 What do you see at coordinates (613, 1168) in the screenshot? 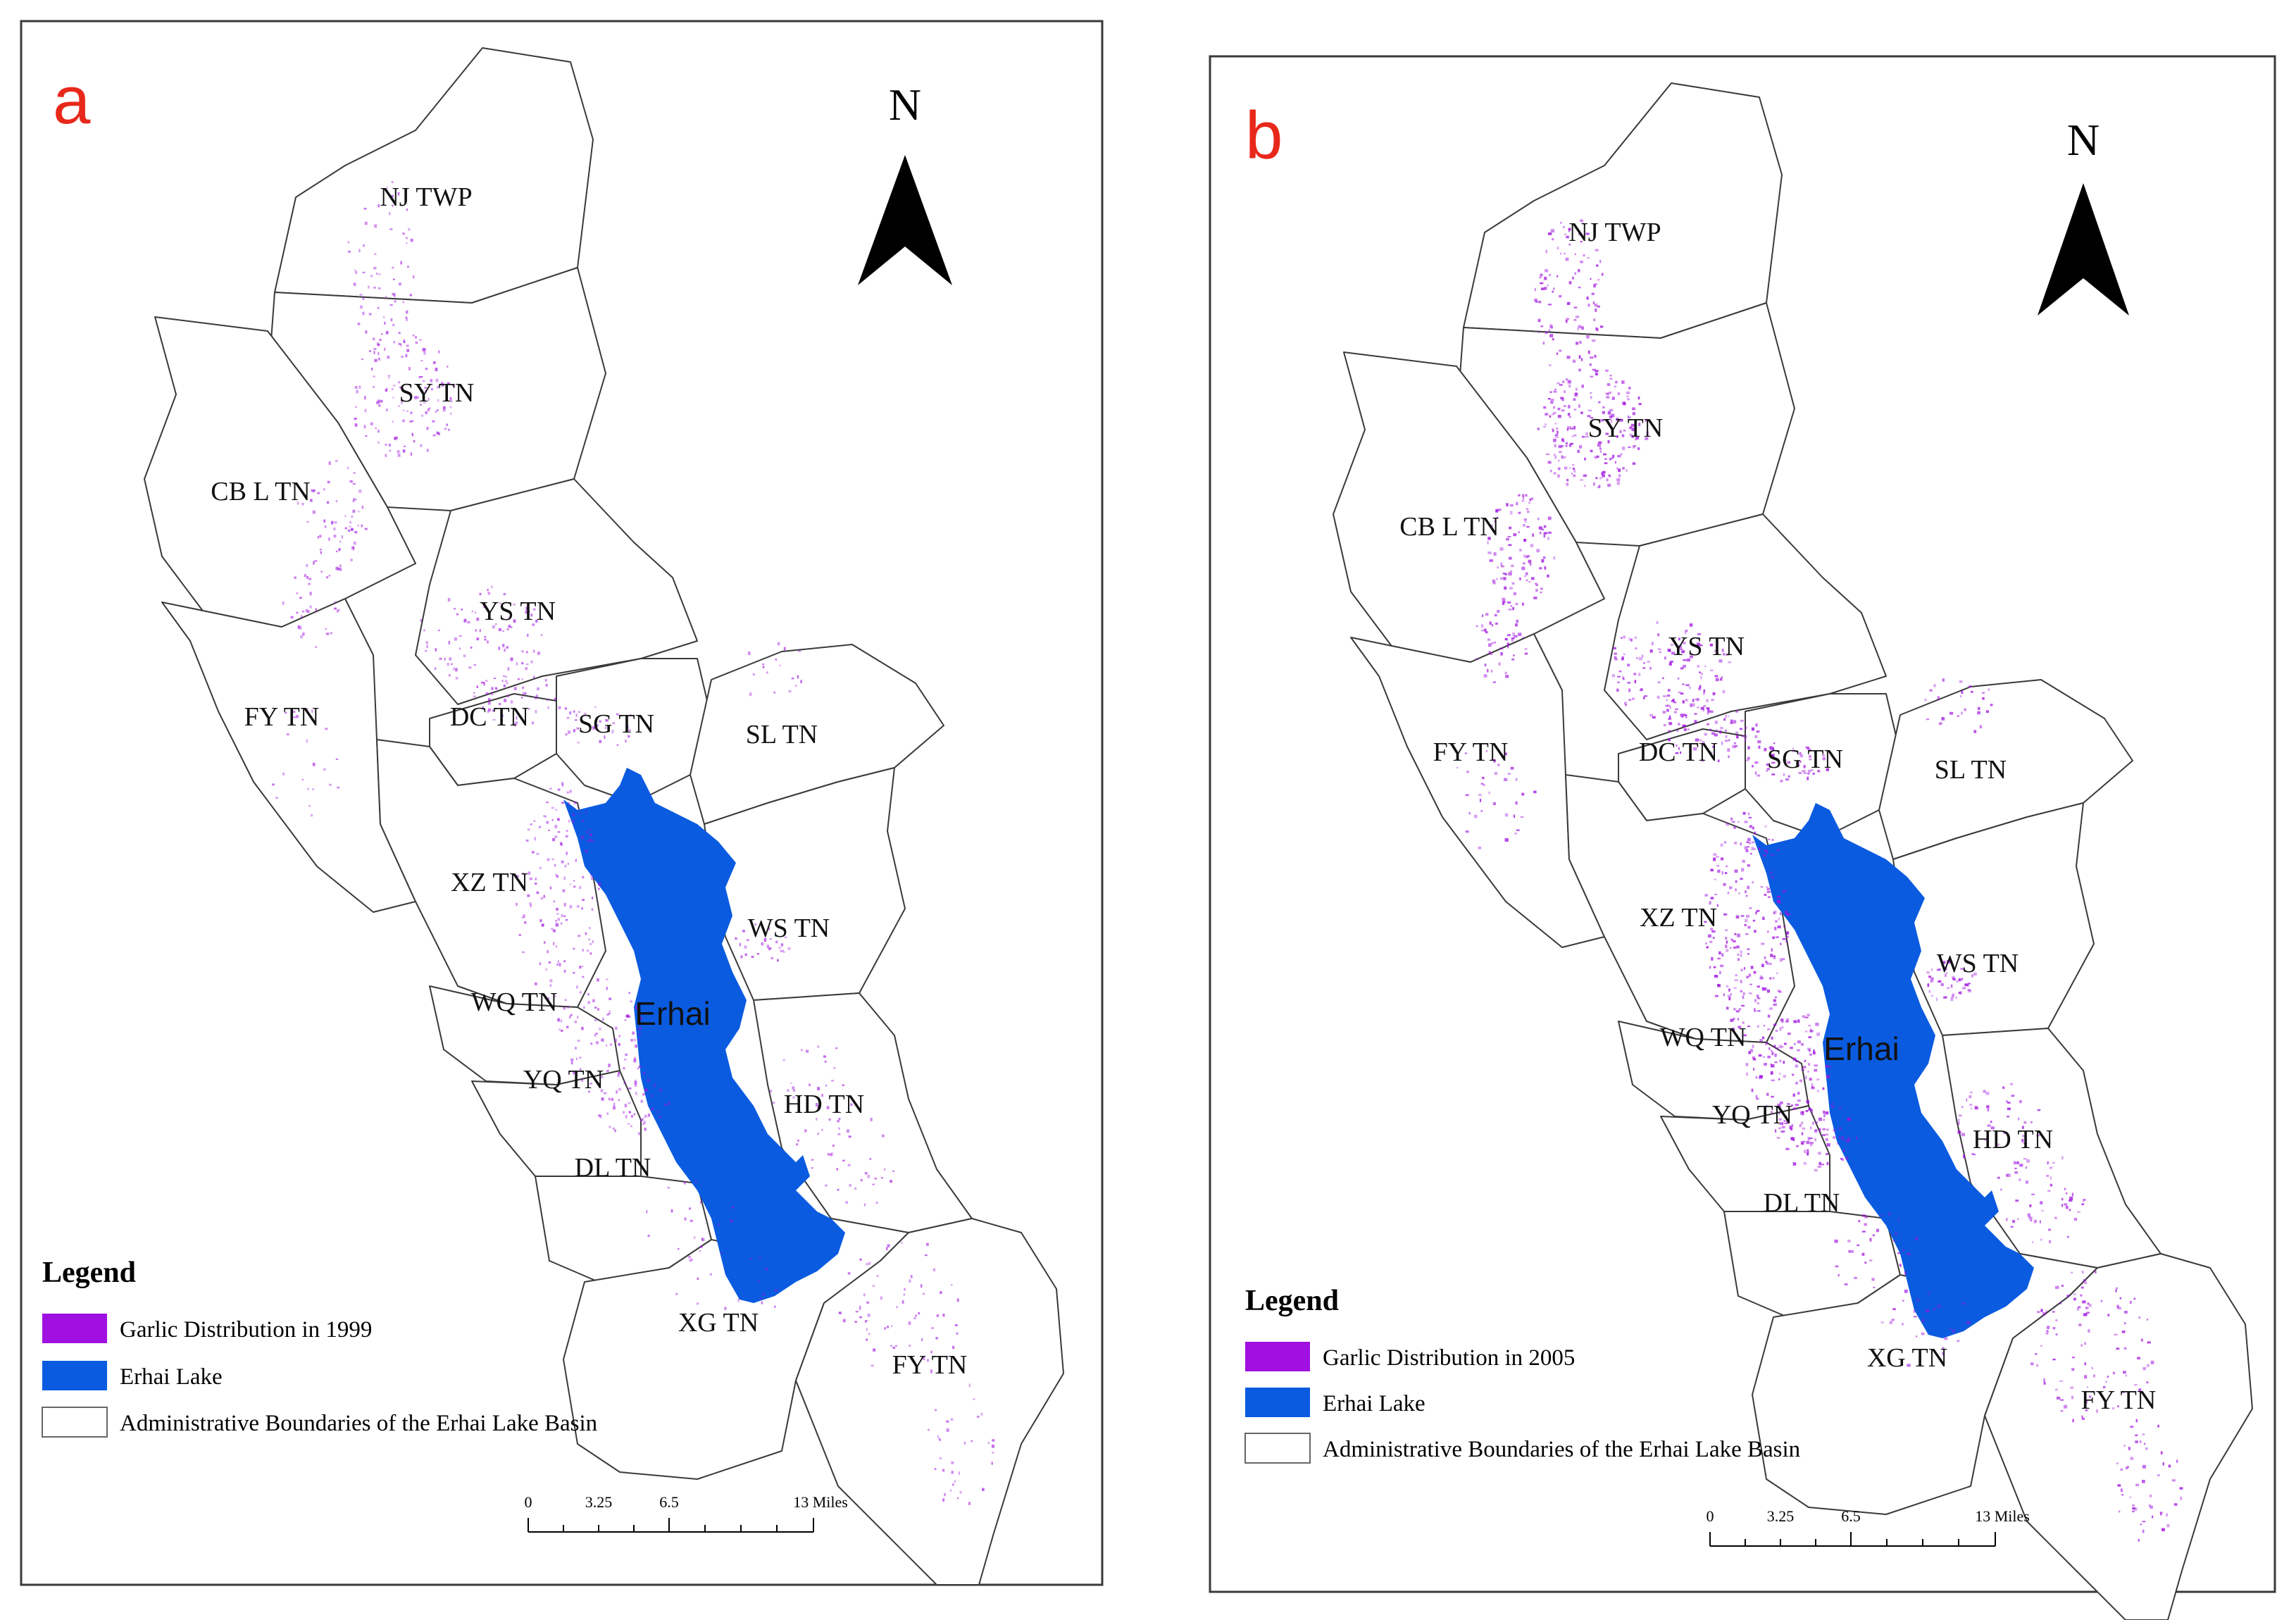
I see `district-label: DL TN` at bounding box center [613, 1168].